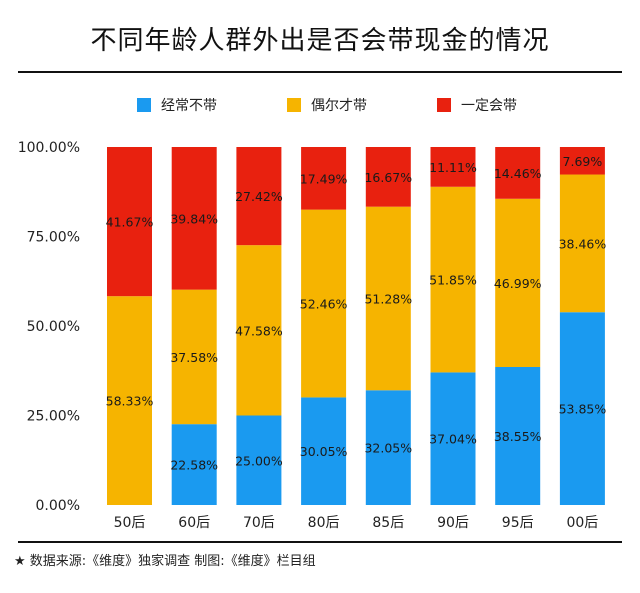  Describe the element at coordinates (259, 523) in the screenshot. I see `x-tick-label: 70后` at that location.